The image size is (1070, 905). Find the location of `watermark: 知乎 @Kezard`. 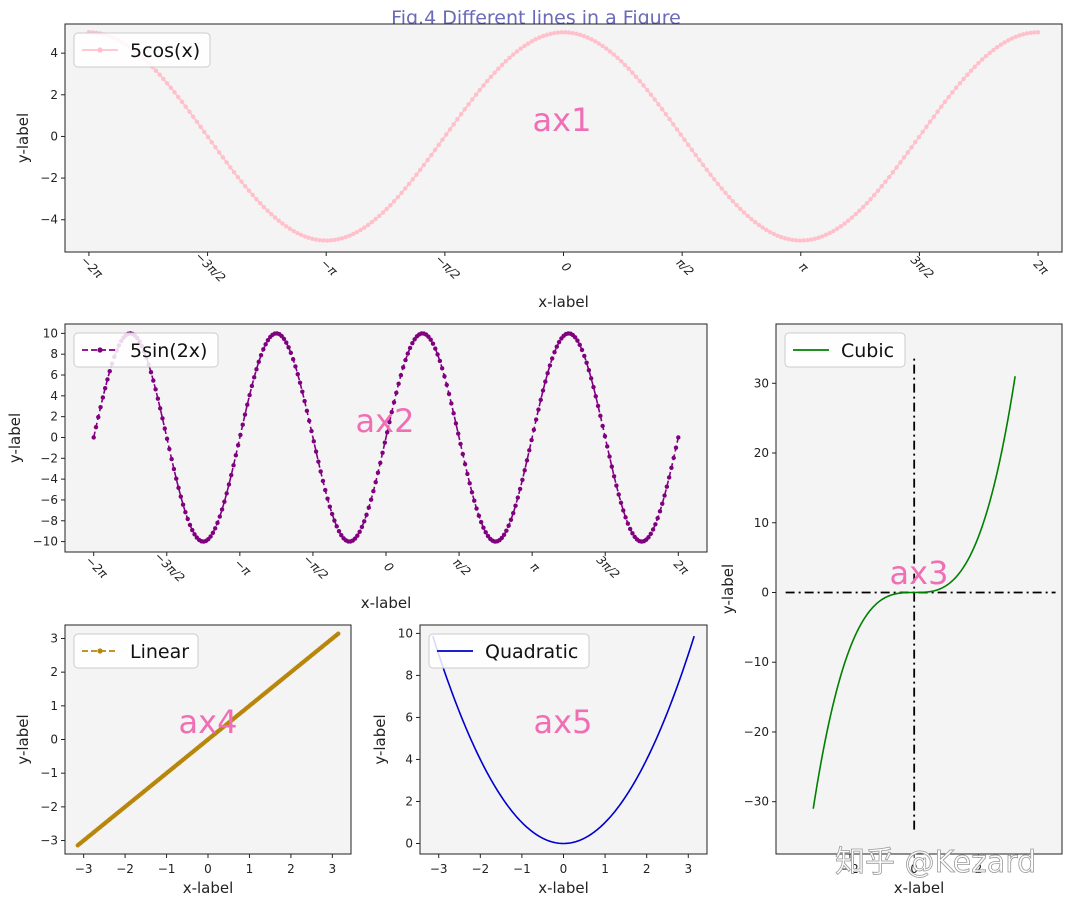

watermark: 知乎 @Kezard is located at coordinates (935, 862).